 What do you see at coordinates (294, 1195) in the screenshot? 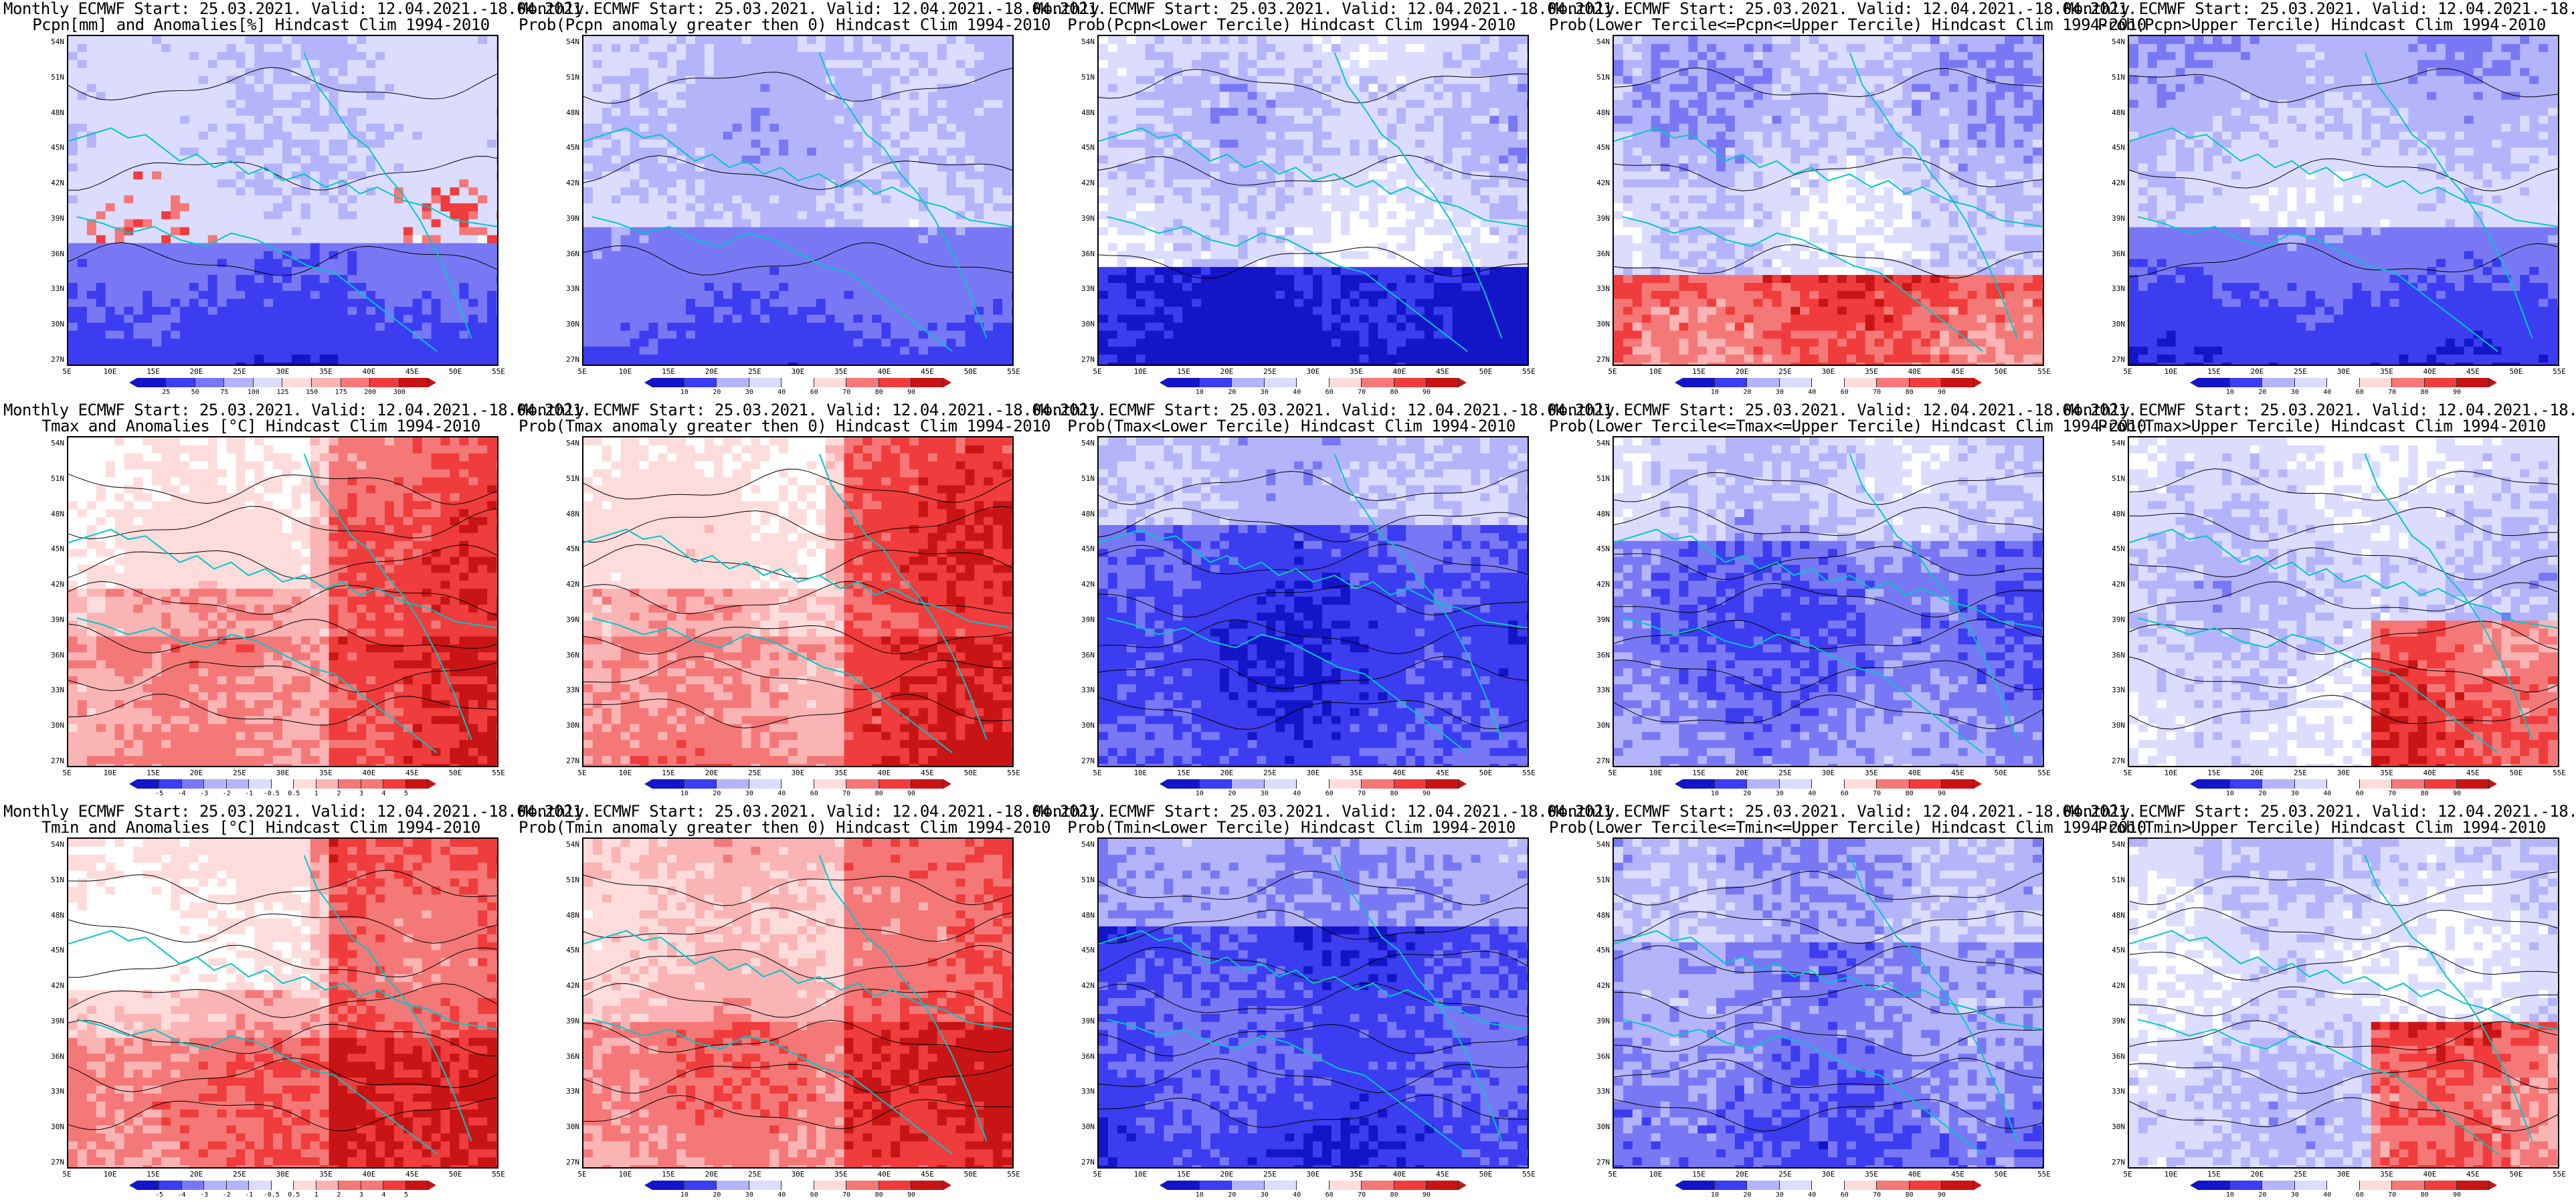
I see `colorbar-tick-label: 0.5` at bounding box center [294, 1195].